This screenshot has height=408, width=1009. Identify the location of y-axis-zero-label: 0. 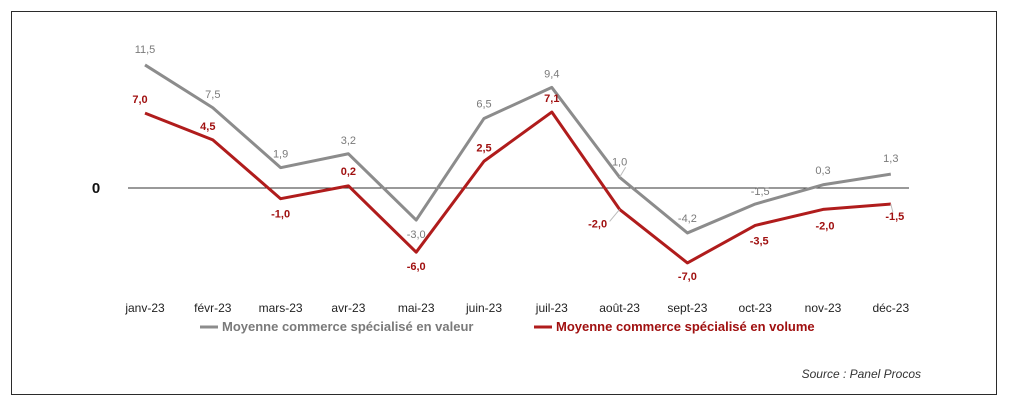
(96, 188).